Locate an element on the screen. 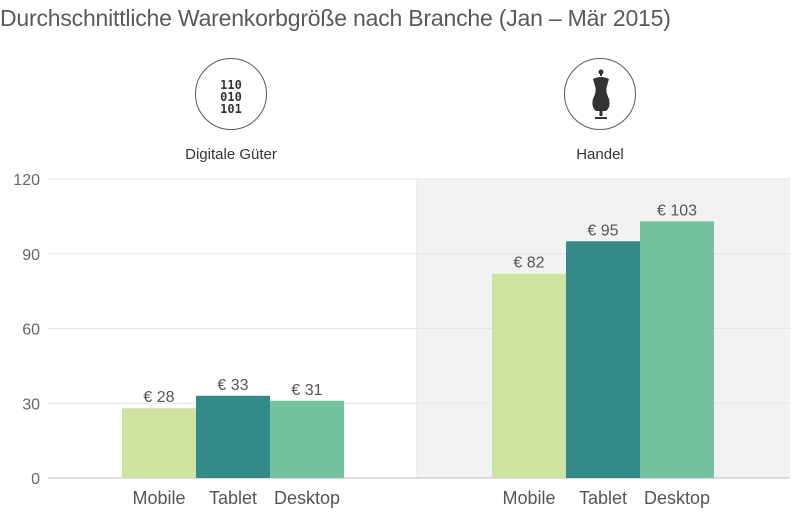  binary-line-1: 110 is located at coordinates (231, 85).